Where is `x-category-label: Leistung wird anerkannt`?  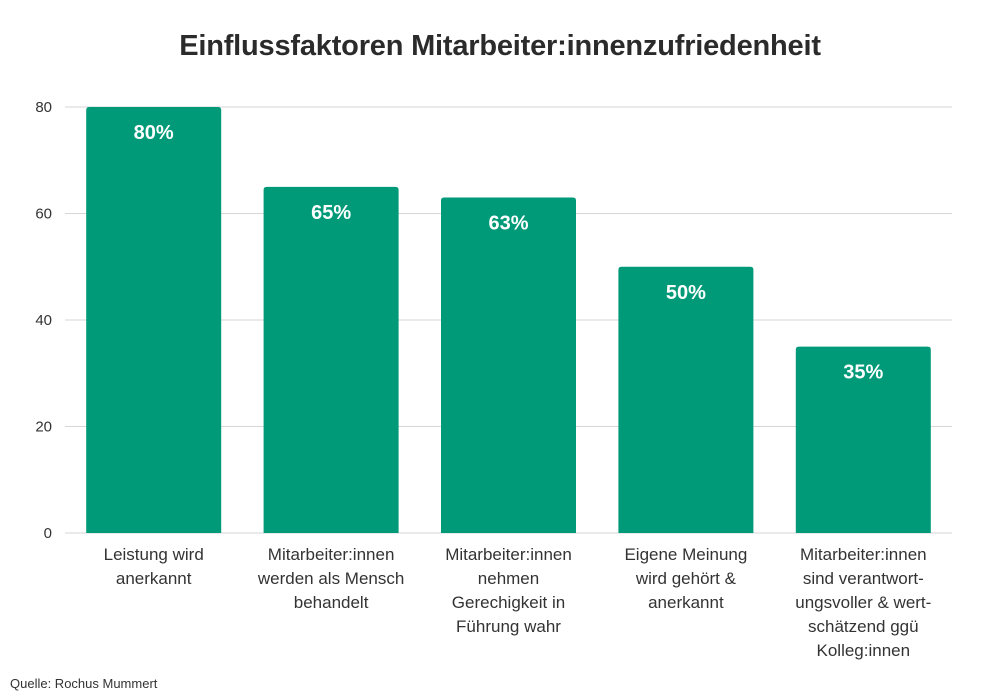 x-category-label: Leistung wird anerkannt is located at coordinates (154, 566).